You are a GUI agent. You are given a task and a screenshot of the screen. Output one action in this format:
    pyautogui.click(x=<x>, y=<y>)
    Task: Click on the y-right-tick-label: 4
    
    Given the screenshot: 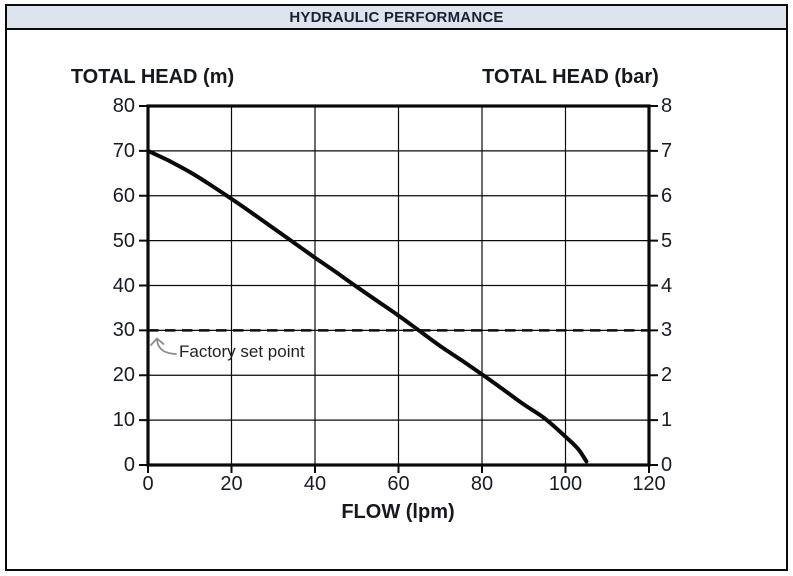 What is the action you would take?
    pyautogui.click(x=667, y=285)
    